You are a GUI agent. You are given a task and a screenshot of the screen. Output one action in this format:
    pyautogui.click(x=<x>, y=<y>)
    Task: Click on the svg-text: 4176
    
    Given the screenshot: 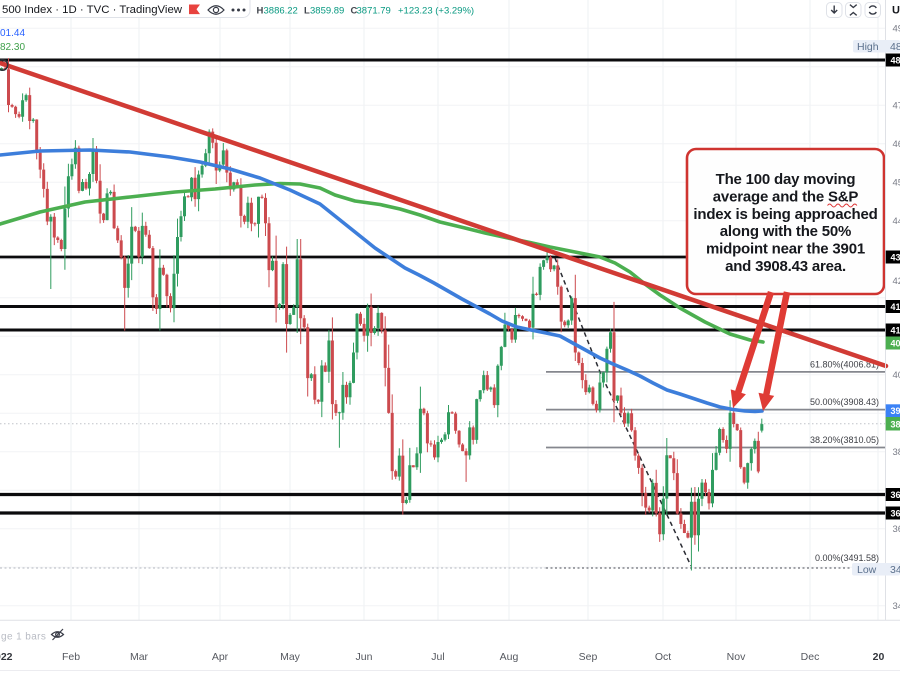 What is the action you would take?
    pyautogui.click(x=895, y=307)
    